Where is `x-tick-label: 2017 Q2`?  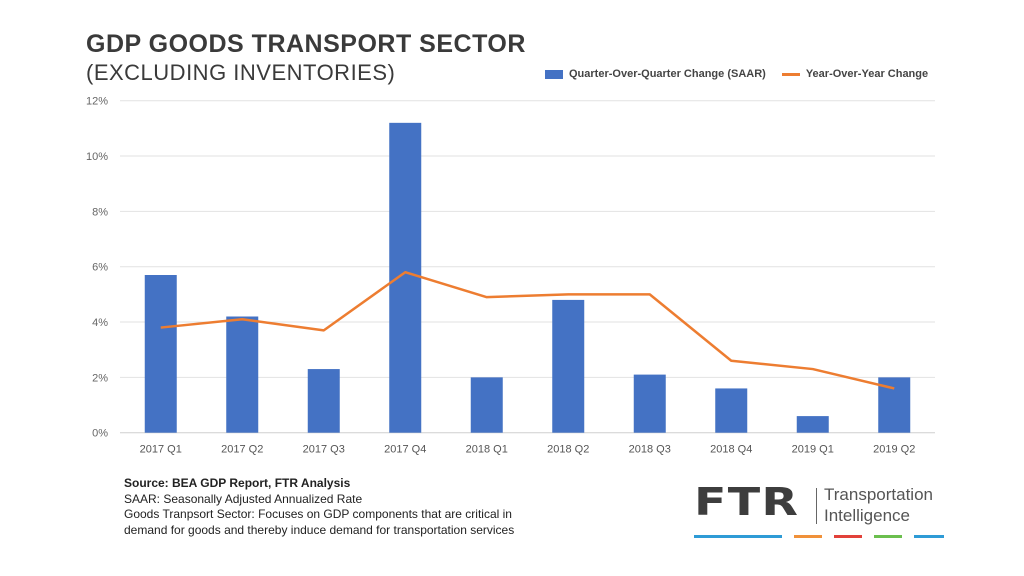 x-tick-label: 2017 Q2 is located at coordinates (242, 450).